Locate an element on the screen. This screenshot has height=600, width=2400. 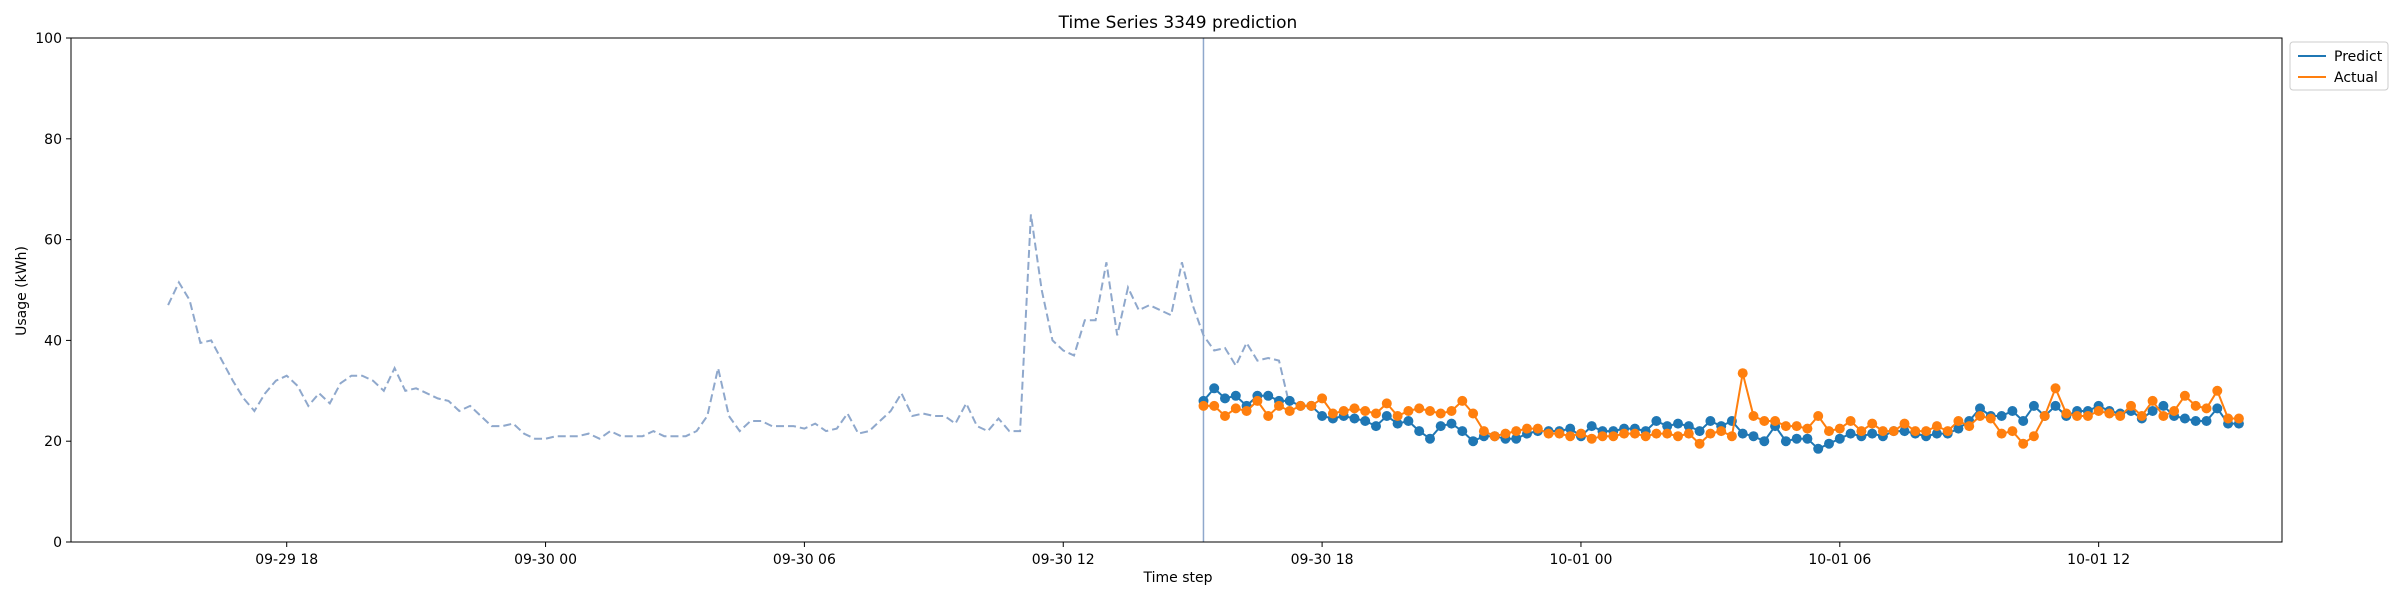
x-tick-label: 09-30 00 is located at coordinates (545, 560).